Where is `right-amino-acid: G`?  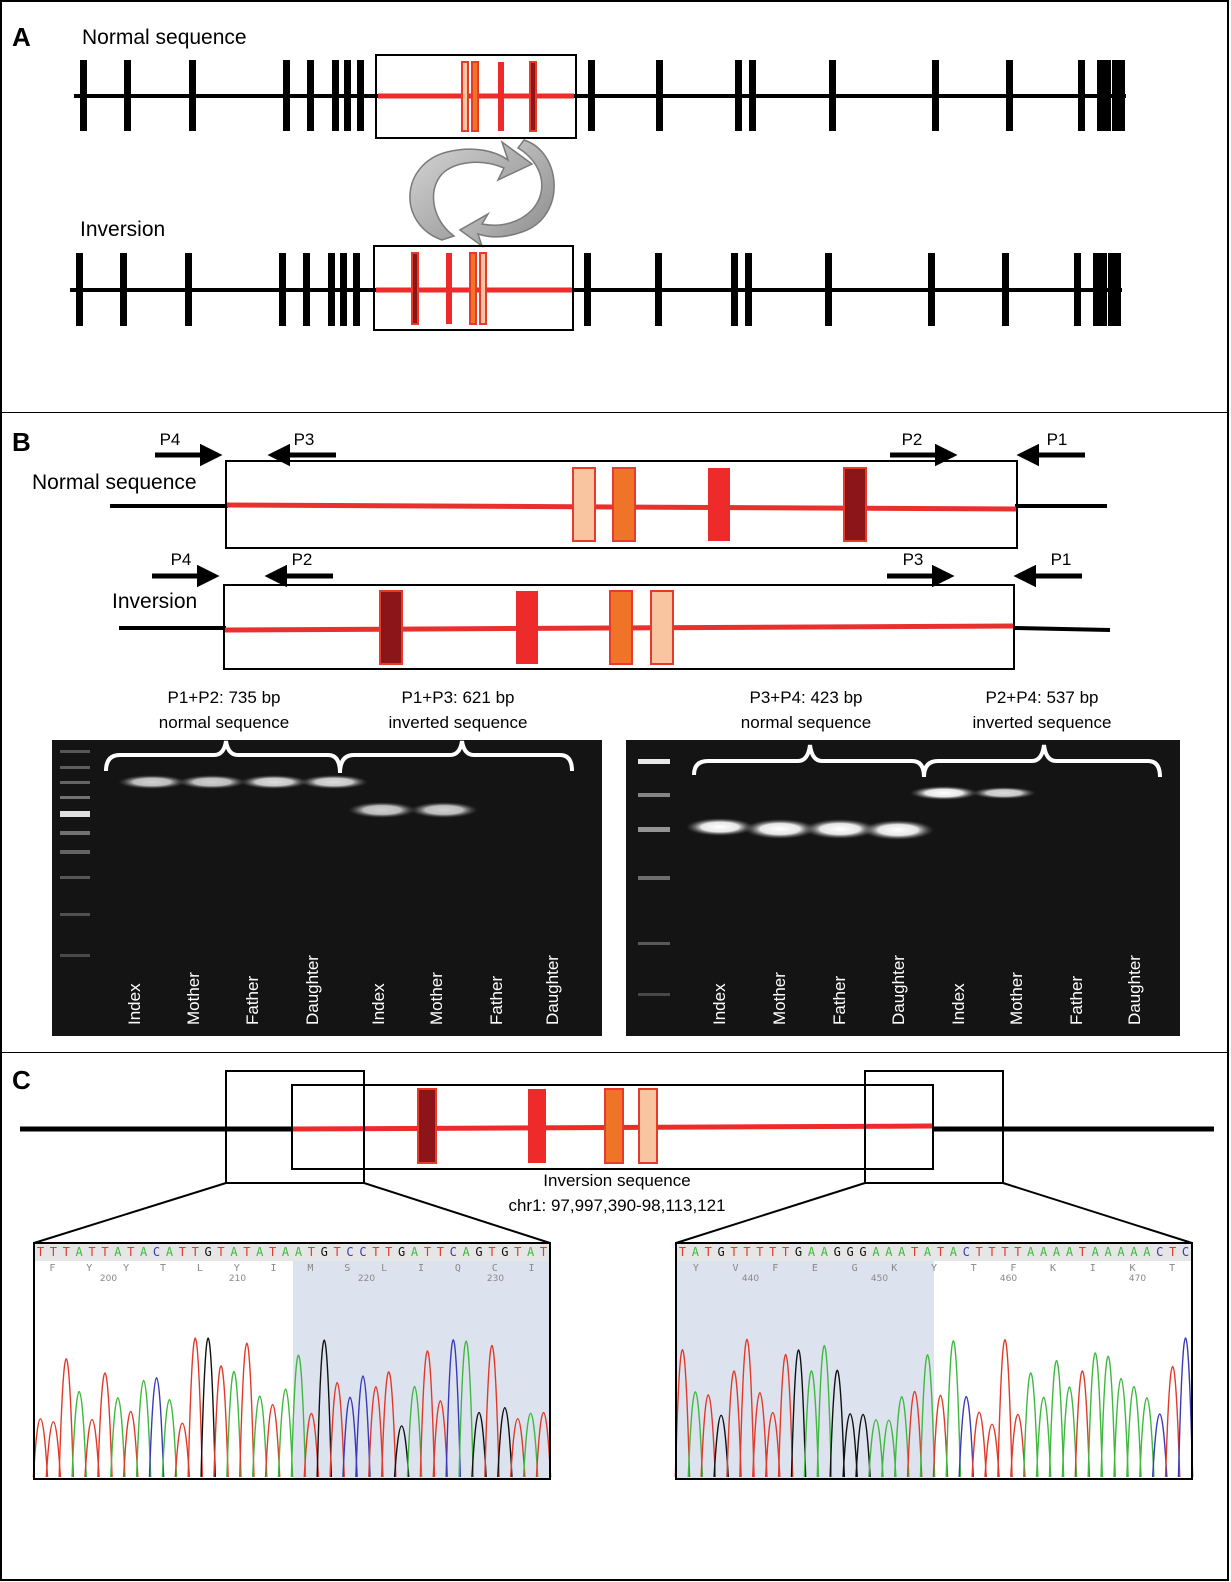 right-amino-acid: G is located at coordinates (855, 1268).